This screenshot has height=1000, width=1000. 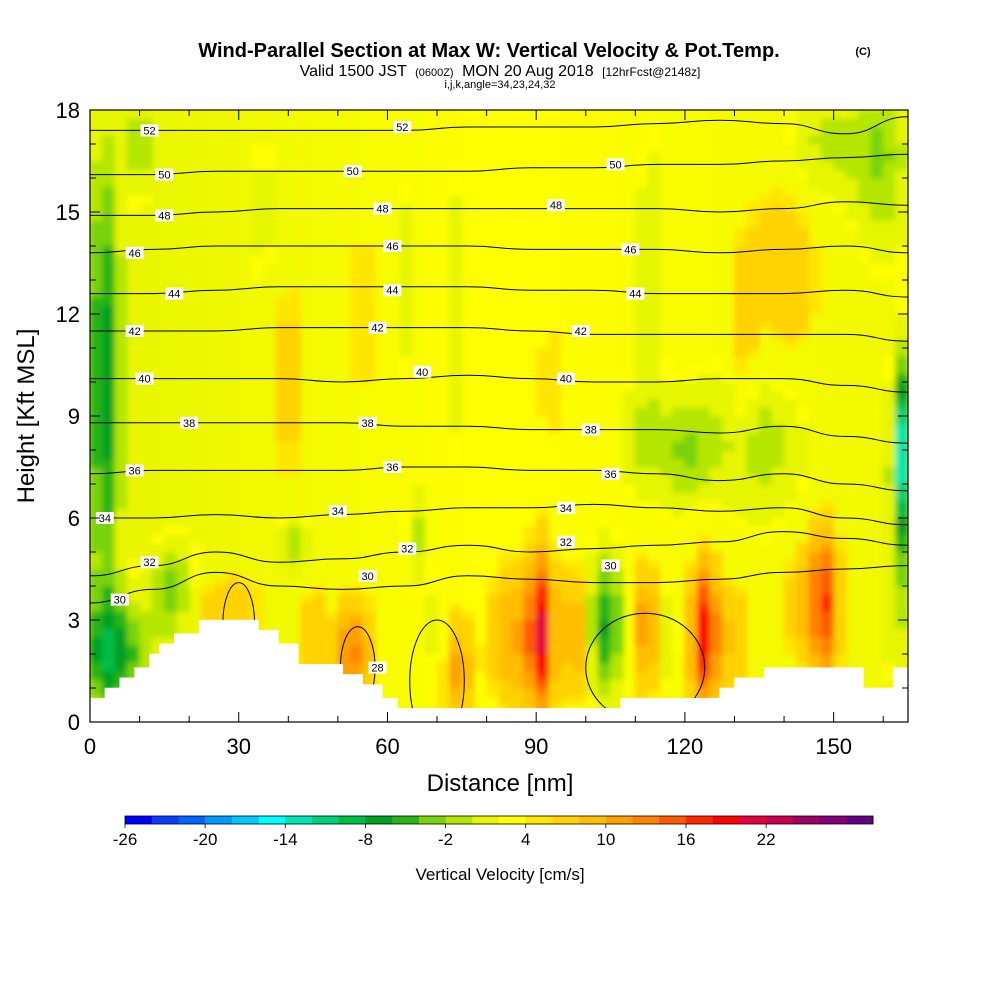 I want to click on contour-label: 46, so click(x=630, y=249).